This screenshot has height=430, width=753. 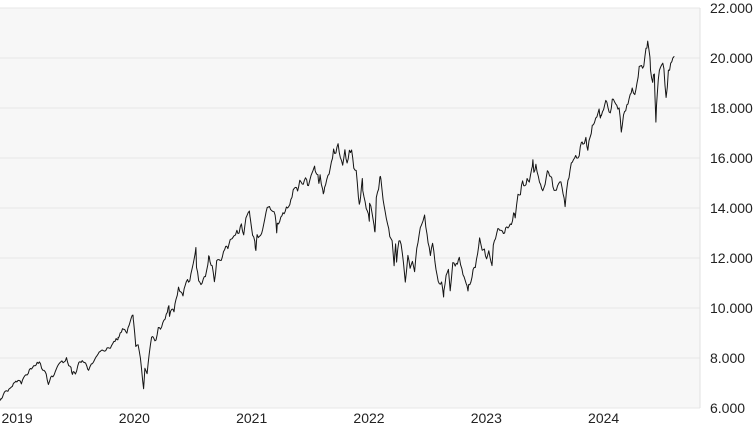 I want to click on y-axis-tick-label: 14.000, so click(x=731, y=208).